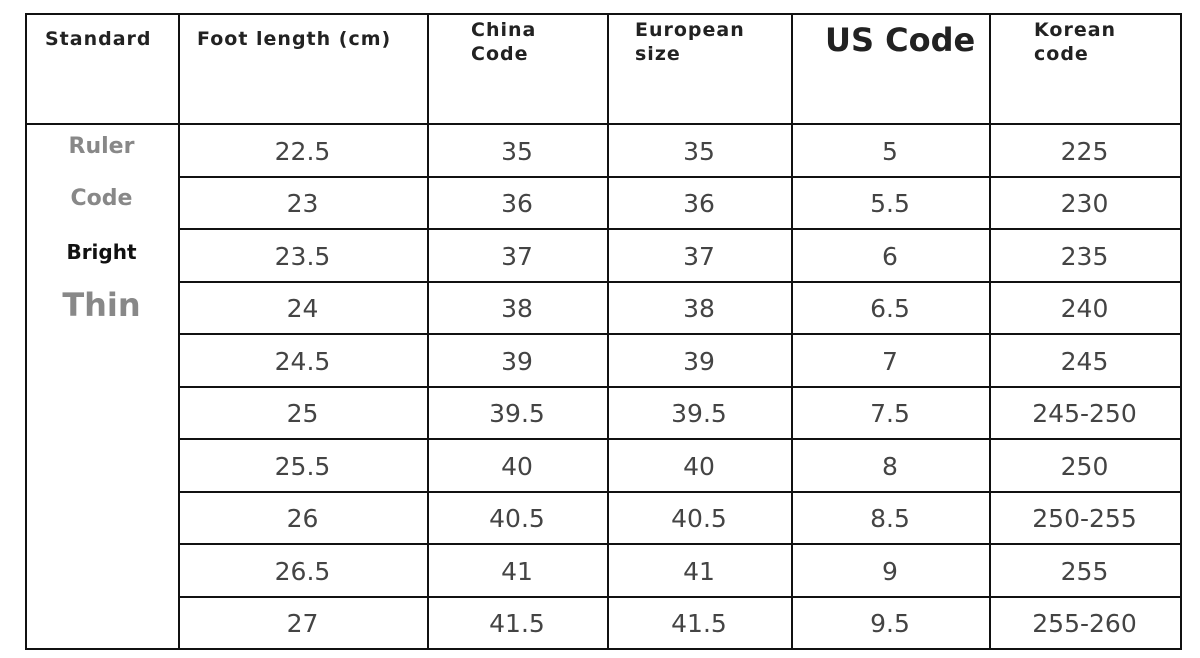 This screenshot has width=1200, height=658. Describe the element at coordinates (1084, 414) in the screenshot. I see `table-cell: 245-250` at that location.